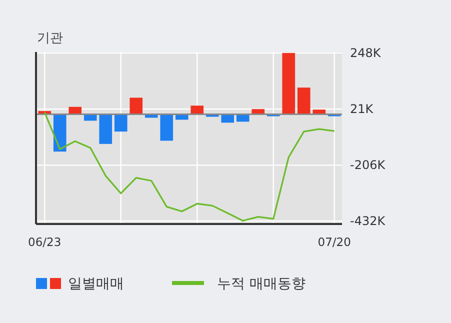  What do you see at coordinates (368, 165) in the screenshot?
I see `y-tick-label: -206K` at bounding box center [368, 165].